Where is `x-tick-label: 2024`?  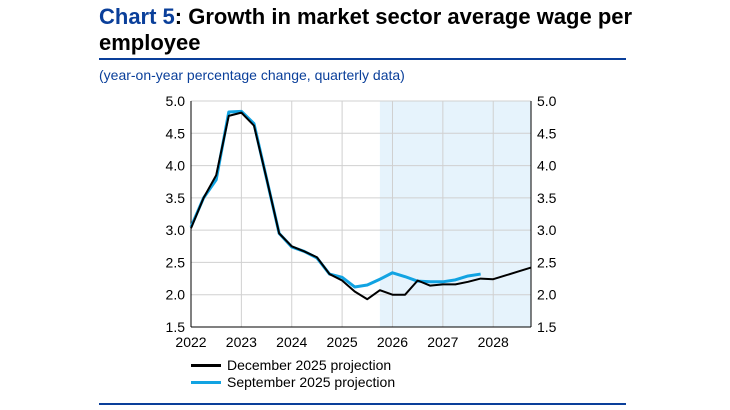 x-tick-label: 2024 is located at coordinates (291, 342).